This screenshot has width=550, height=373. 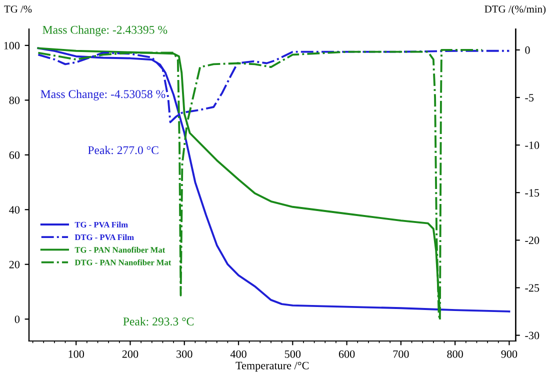 What do you see at coordinates (527, 50) in the screenshot?
I see `y2-tick-label: 0` at bounding box center [527, 50].